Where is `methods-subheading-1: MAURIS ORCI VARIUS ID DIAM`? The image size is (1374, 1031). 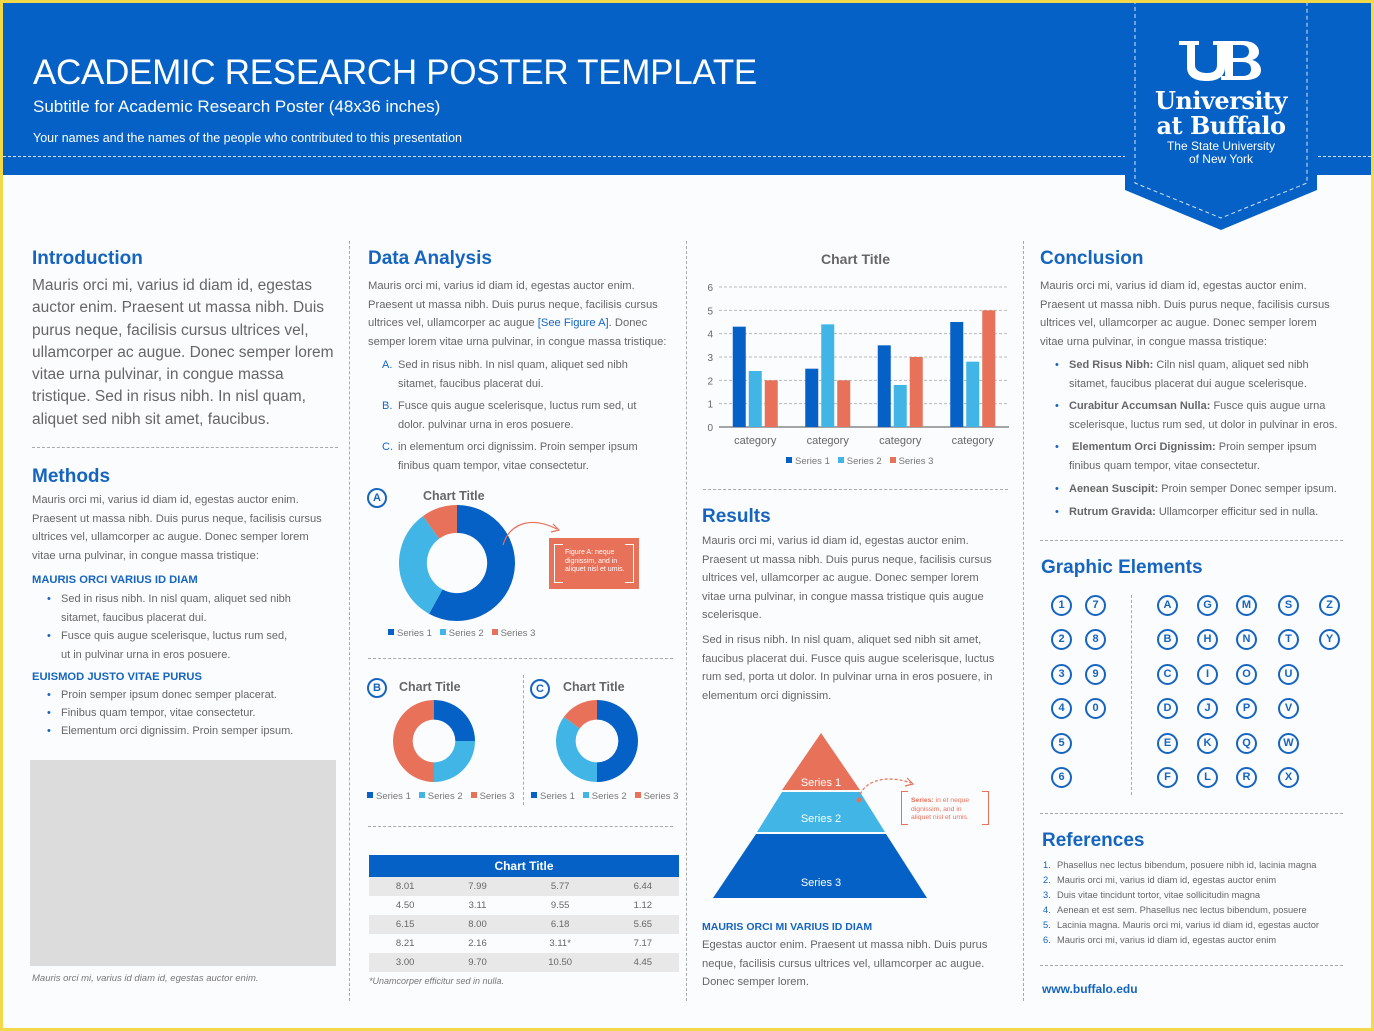 methods-subheading-1: MAURIS ORCI VARIUS ID DIAM is located at coordinates (115, 580).